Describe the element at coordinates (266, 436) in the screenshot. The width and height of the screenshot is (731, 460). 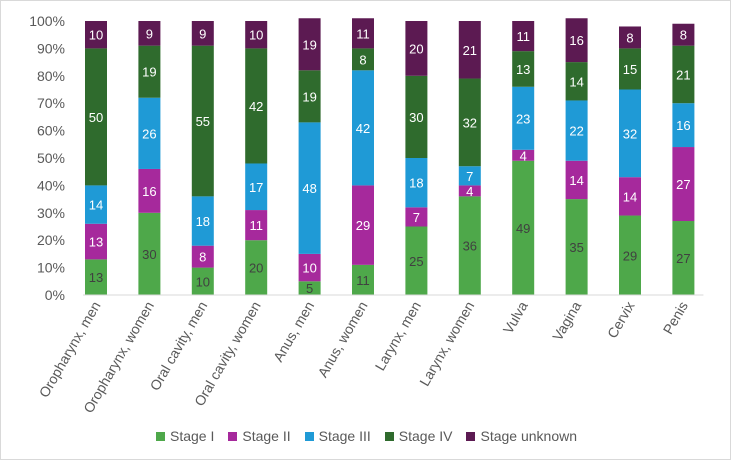
I see `legend-label: Stage II` at that location.